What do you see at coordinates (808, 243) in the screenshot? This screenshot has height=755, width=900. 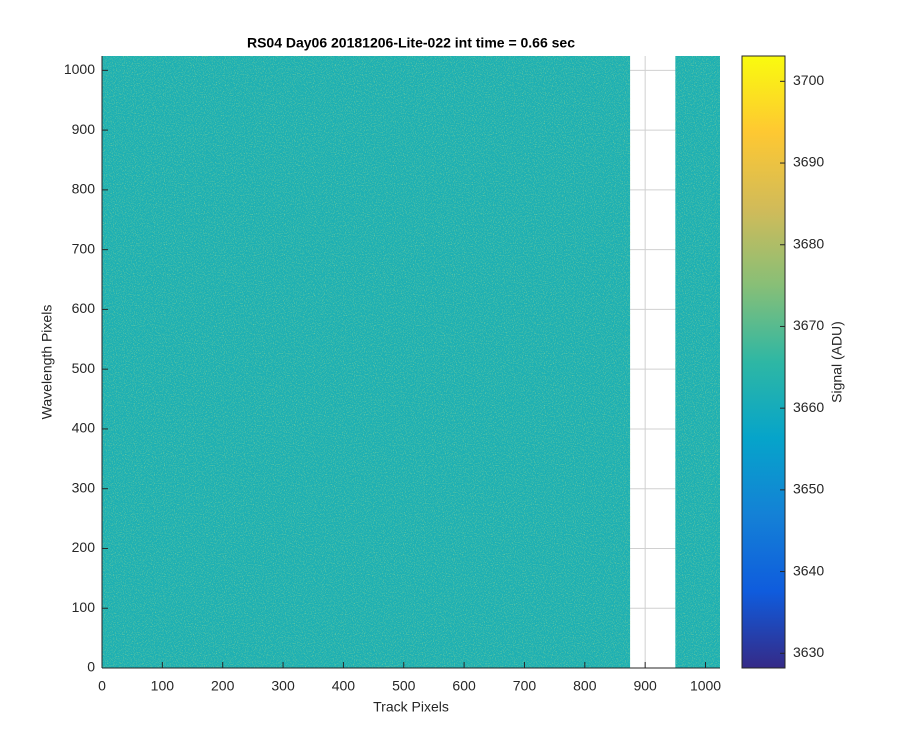 I see `colorbar-tick-label: 3680` at bounding box center [808, 243].